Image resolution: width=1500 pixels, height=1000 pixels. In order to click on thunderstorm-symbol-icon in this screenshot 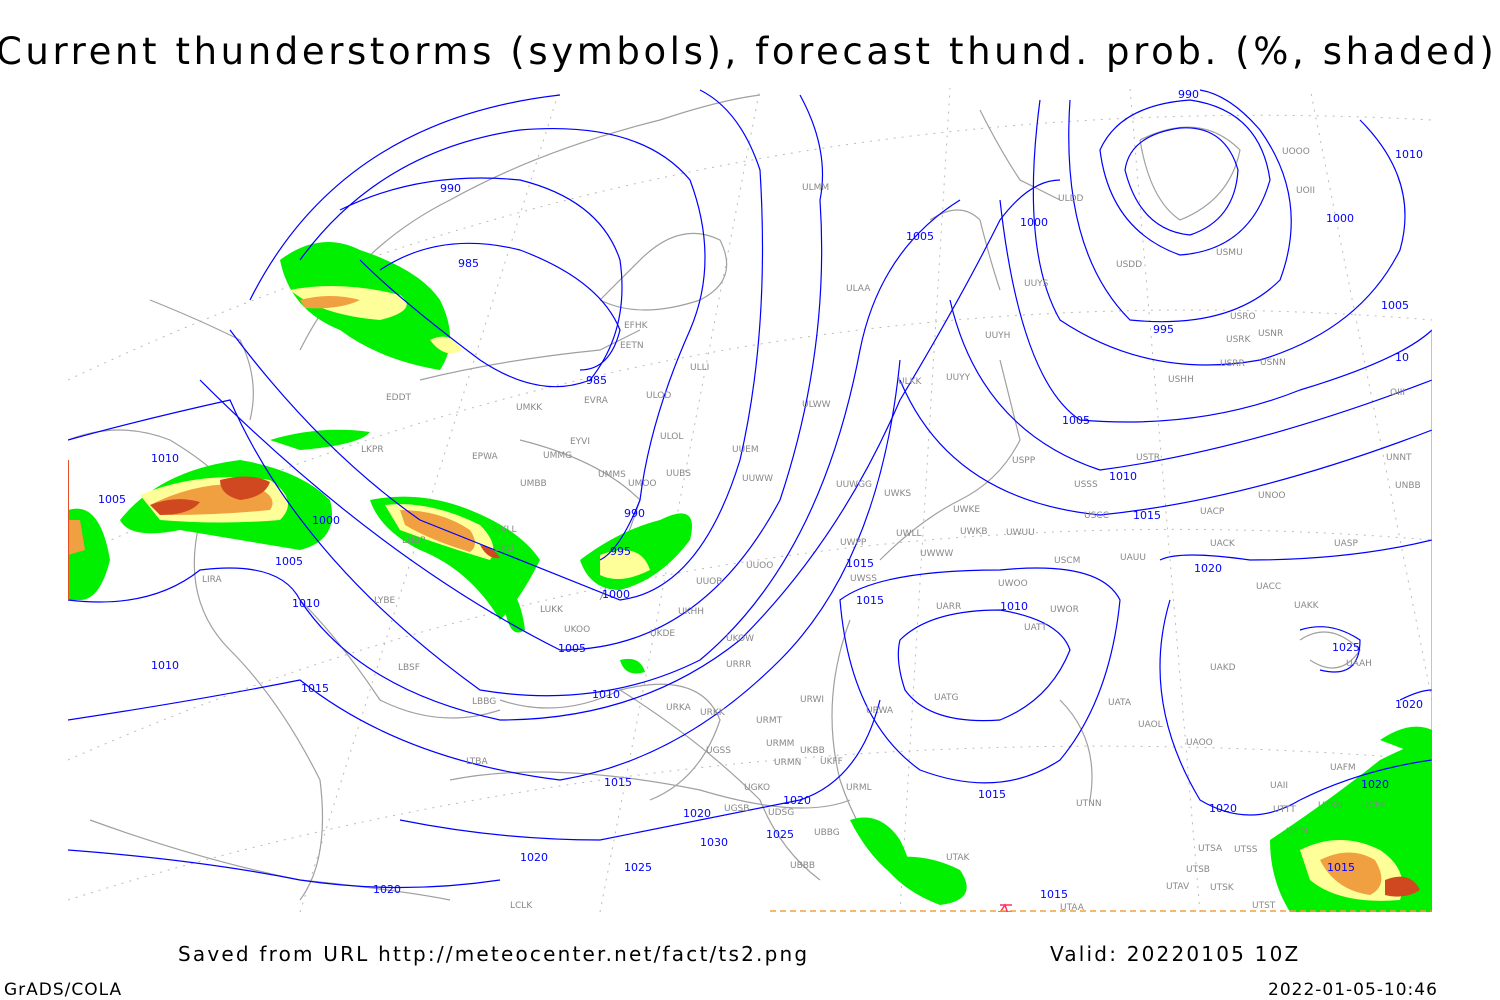, I will do `click(1005, 907)`.